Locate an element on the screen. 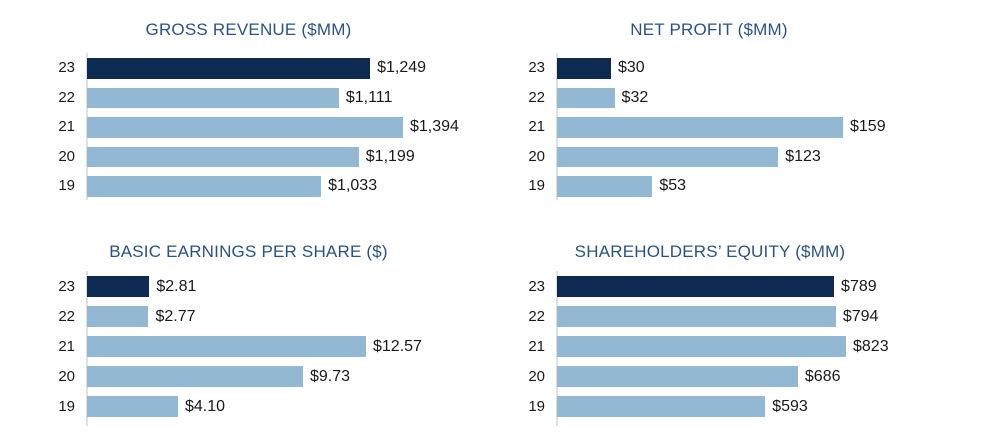 This screenshot has height=448, width=994. bar-row: 21 $12.57 is located at coordinates (248, 346).